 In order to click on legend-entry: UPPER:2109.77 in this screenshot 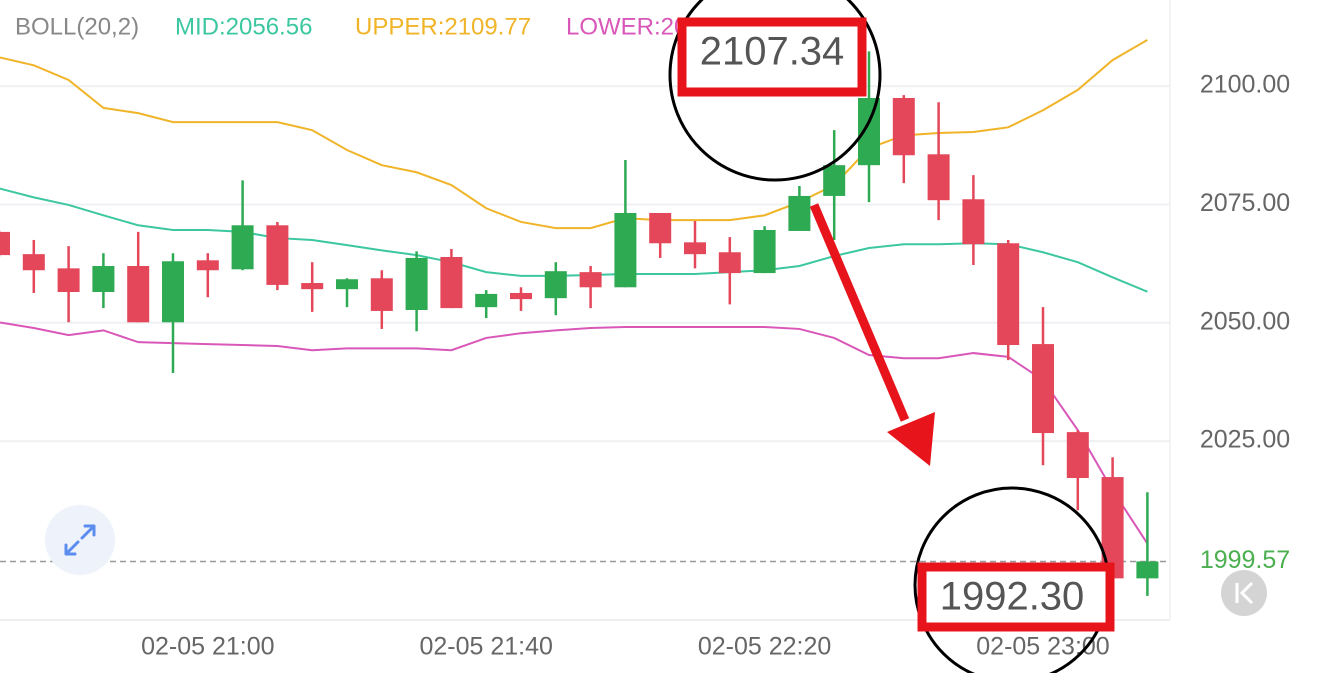, I will do `click(443, 26)`.